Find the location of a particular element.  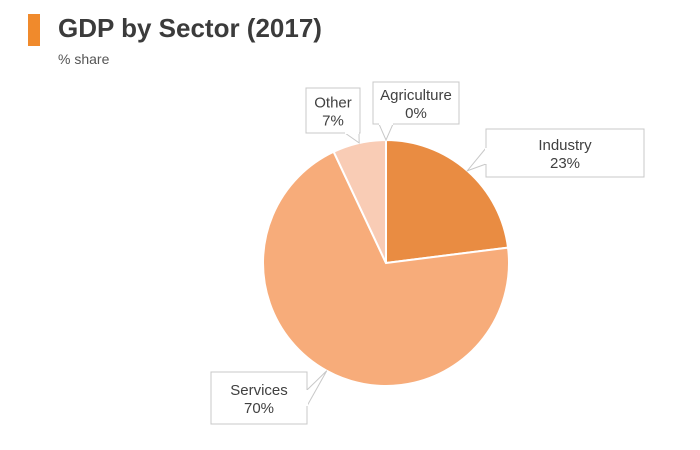

callout-box-agriculture is located at coordinates (416, 103).